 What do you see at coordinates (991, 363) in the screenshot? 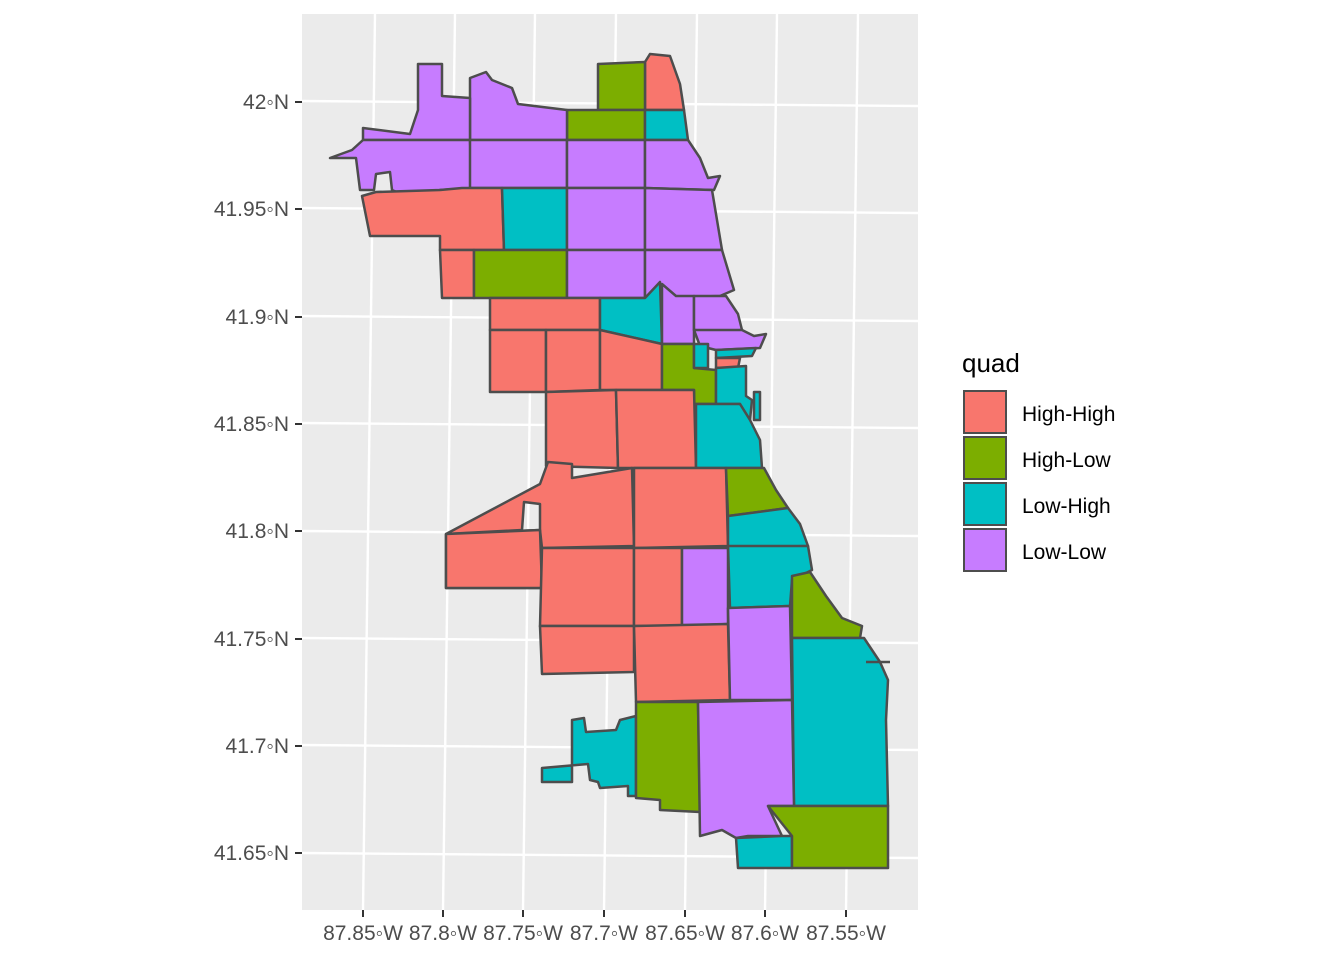
I see `legend-title: quad` at bounding box center [991, 363].